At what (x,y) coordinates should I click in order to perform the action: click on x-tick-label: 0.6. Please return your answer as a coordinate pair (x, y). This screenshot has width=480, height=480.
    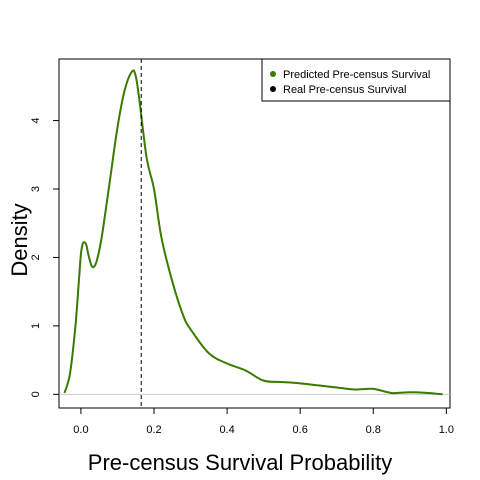
    Looking at the image, I should click on (300, 430).